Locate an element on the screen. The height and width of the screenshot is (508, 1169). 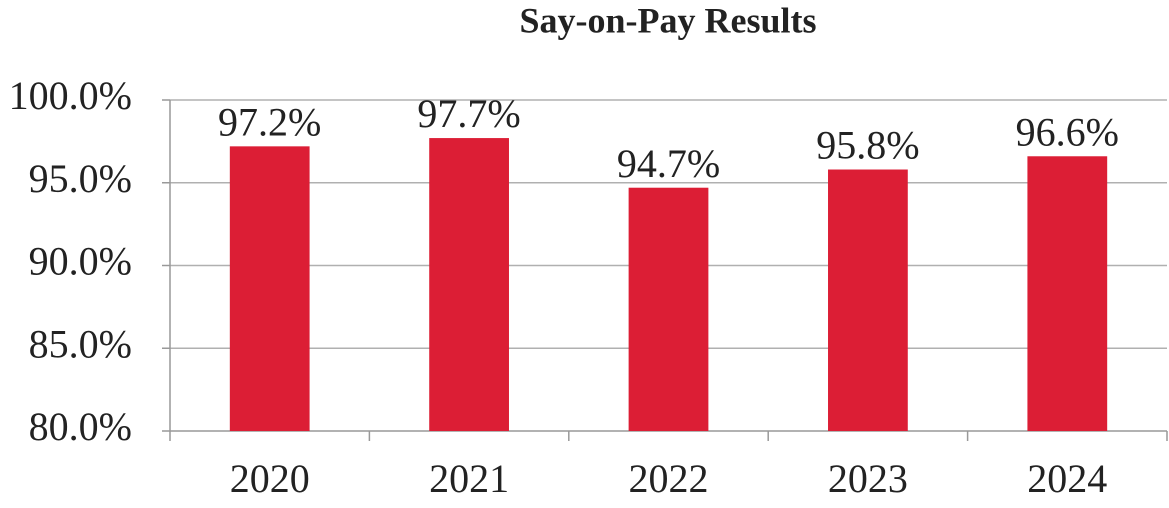
x-tick-label: 2023 is located at coordinates (868, 478).